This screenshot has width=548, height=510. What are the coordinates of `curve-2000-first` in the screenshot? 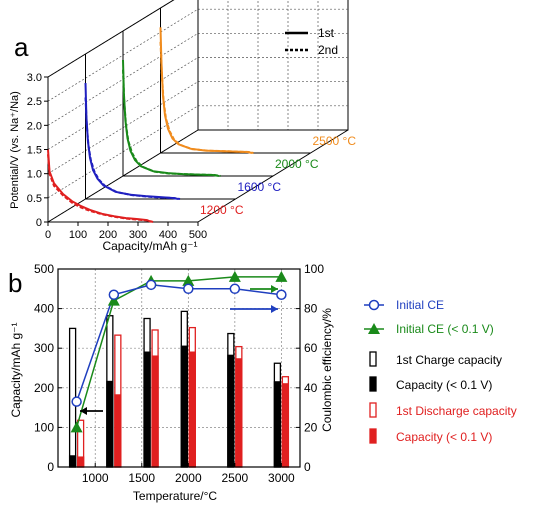 It's located at (171, 118).